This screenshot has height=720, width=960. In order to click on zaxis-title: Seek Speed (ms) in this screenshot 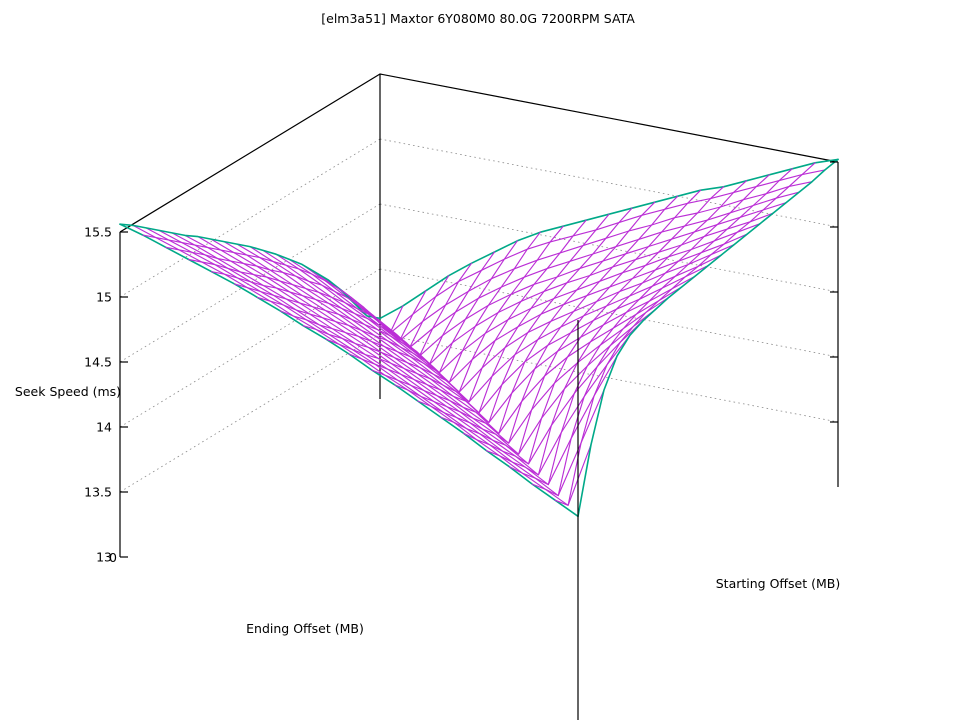, I will do `click(68, 391)`.